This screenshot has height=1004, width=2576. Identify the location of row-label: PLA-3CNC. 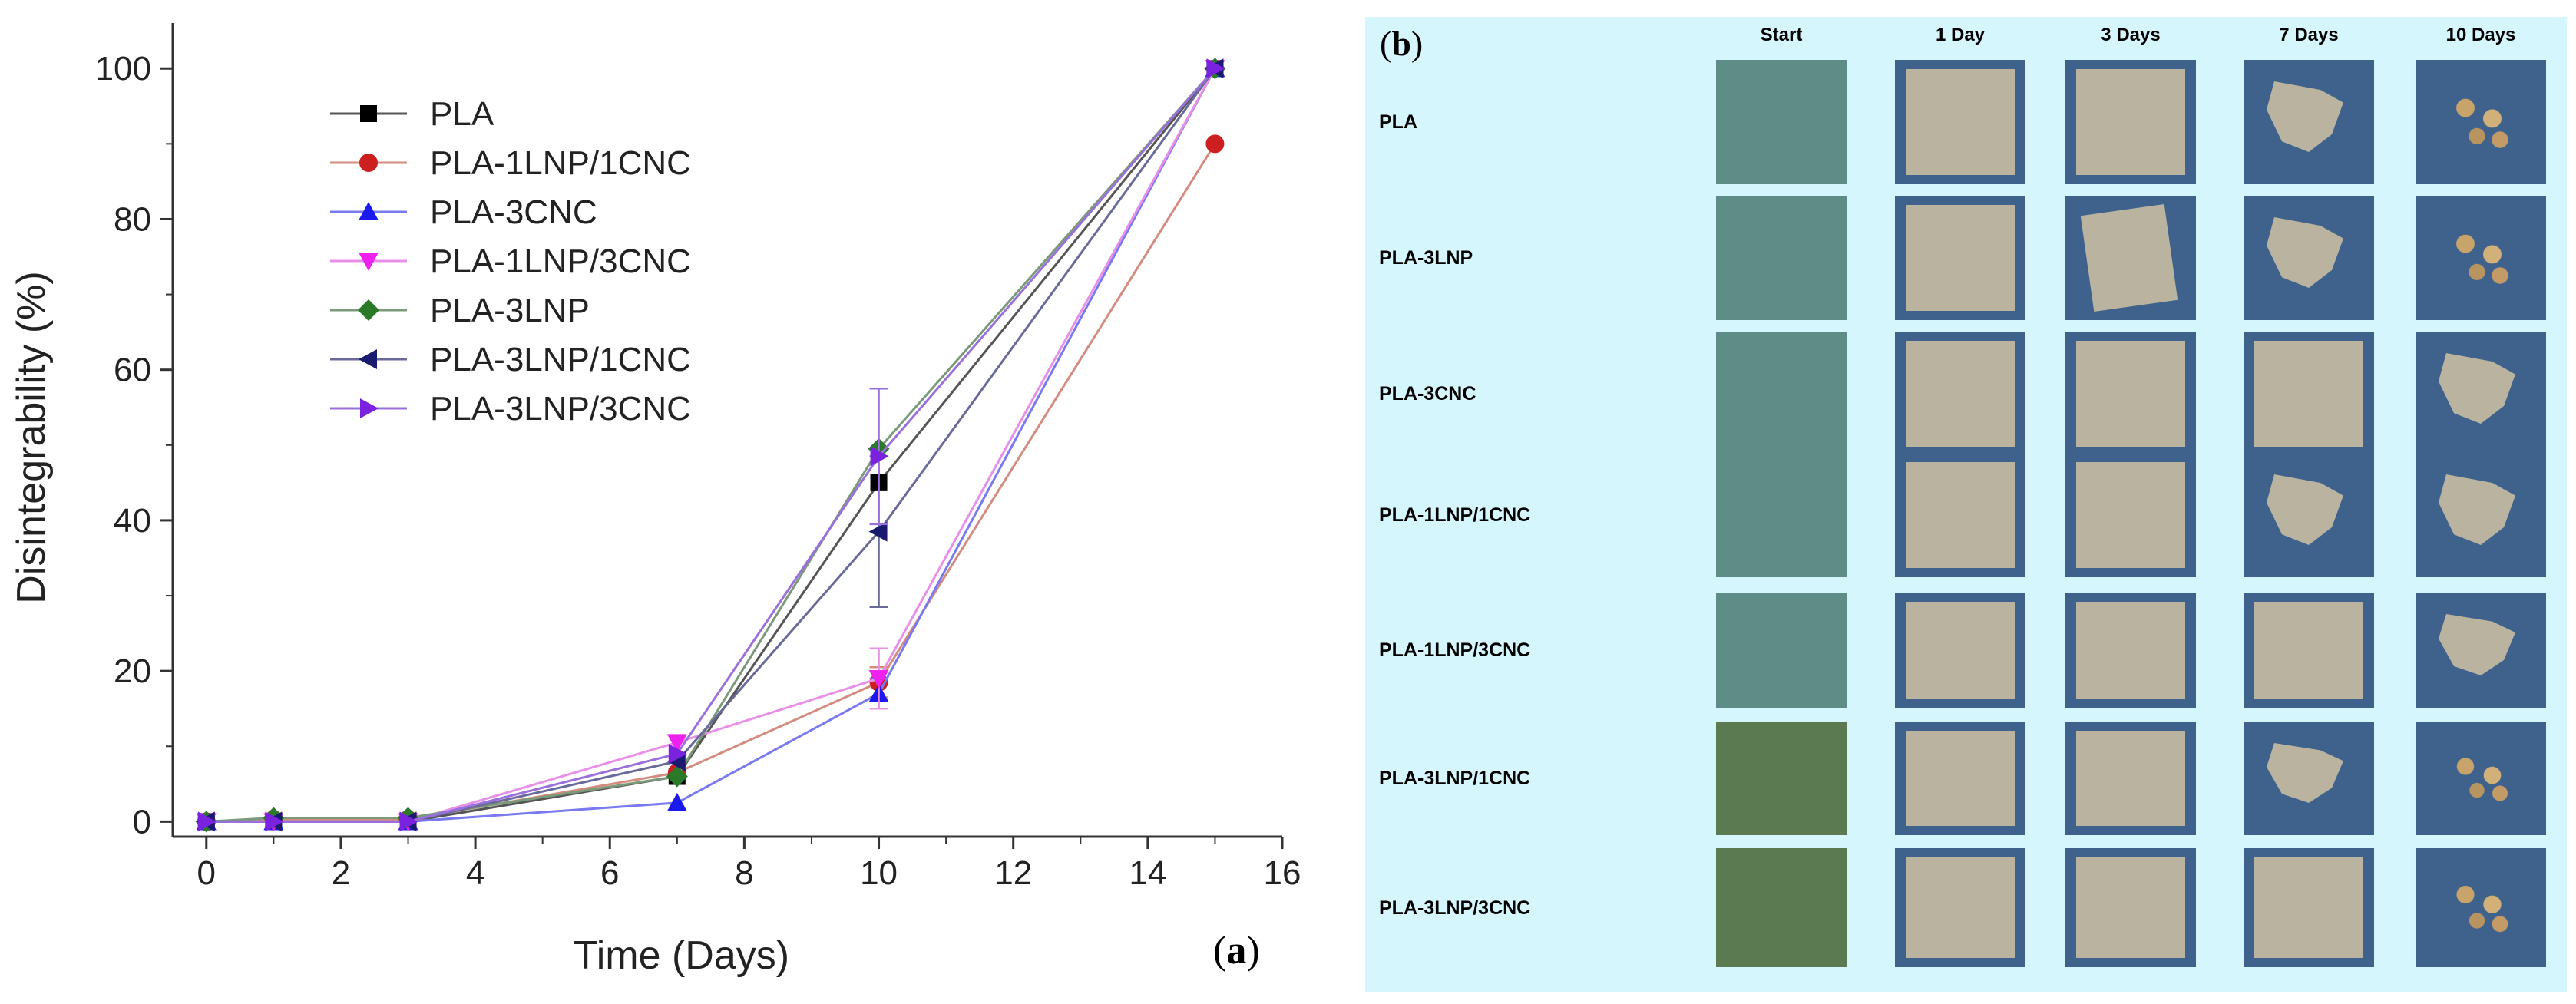
(1427, 394).